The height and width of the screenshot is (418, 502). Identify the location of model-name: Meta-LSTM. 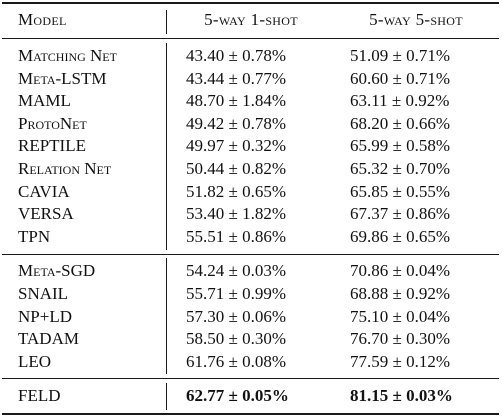
(62, 78).